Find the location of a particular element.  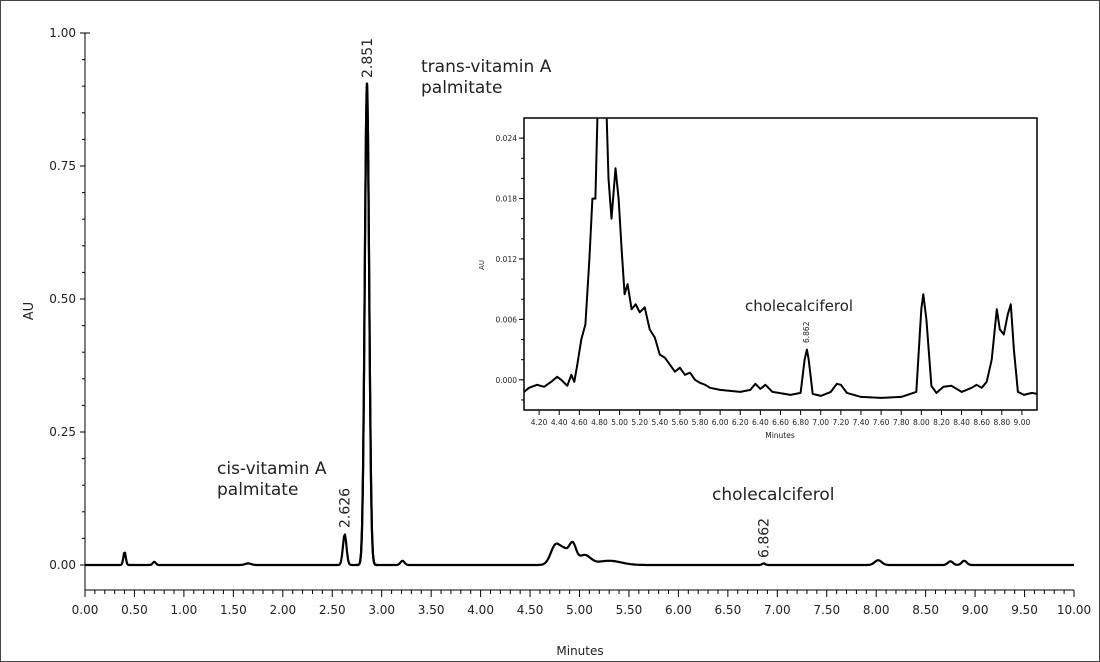

inset-x-axis-title: Minutes is located at coordinates (780, 435).